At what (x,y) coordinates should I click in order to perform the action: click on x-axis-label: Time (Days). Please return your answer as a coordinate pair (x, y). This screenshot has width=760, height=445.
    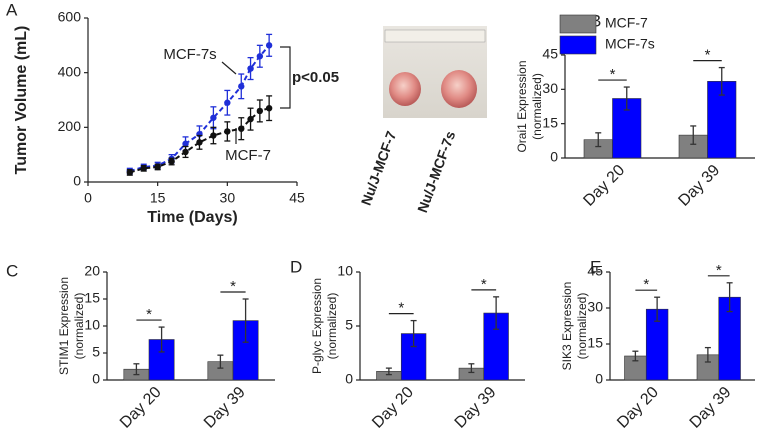
    Looking at the image, I should click on (192, 217).